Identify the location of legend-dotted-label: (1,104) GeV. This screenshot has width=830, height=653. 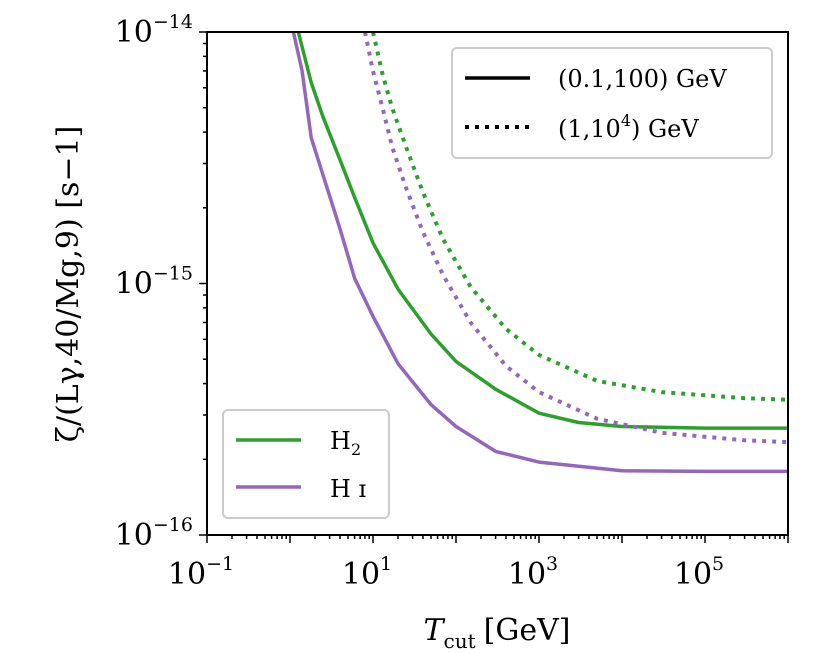
(628, 127).